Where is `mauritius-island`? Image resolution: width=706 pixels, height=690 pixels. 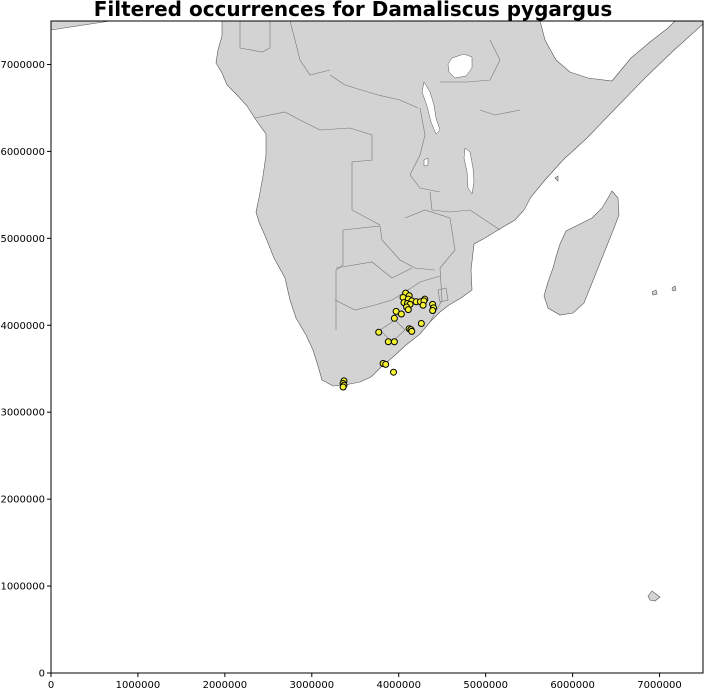 mauritius-island is located at coordinates (674, 288).